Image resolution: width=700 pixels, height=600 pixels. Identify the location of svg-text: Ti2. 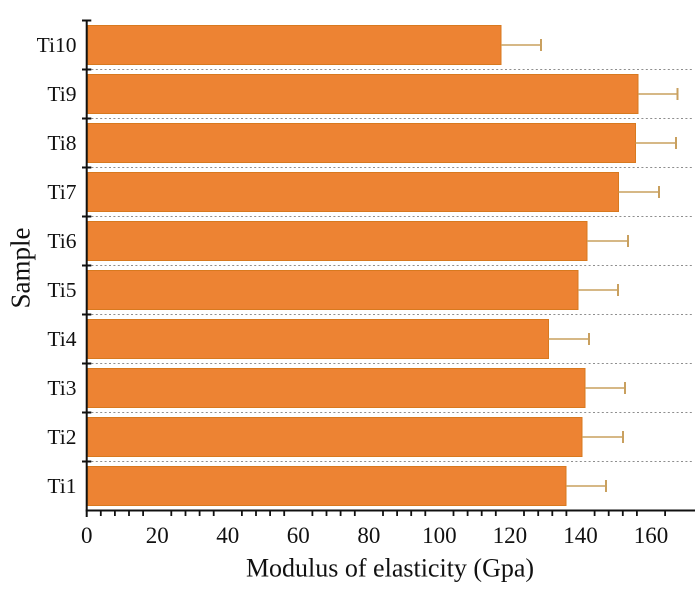
(61, 437).